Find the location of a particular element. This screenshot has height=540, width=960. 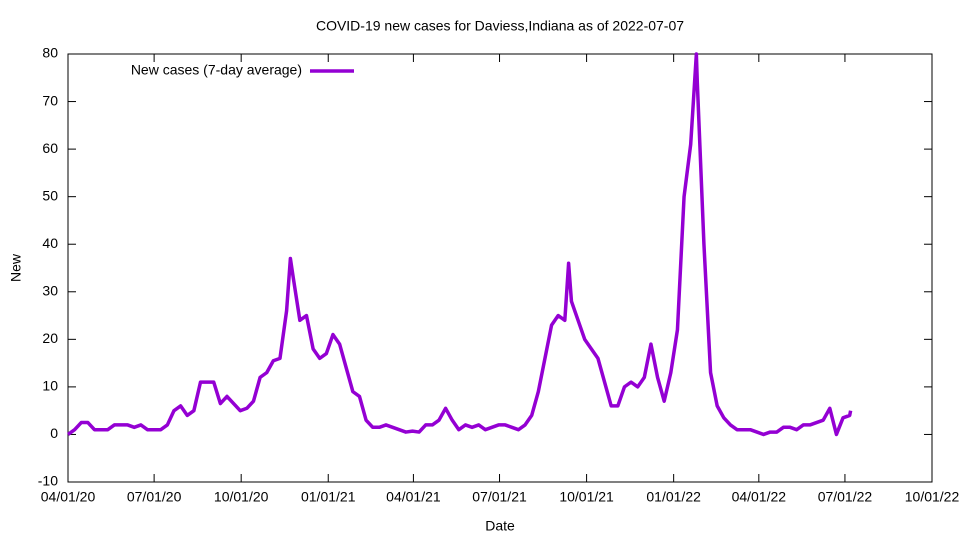

x-tick-label: 04/01/20 is located at coordinates (68, 497).